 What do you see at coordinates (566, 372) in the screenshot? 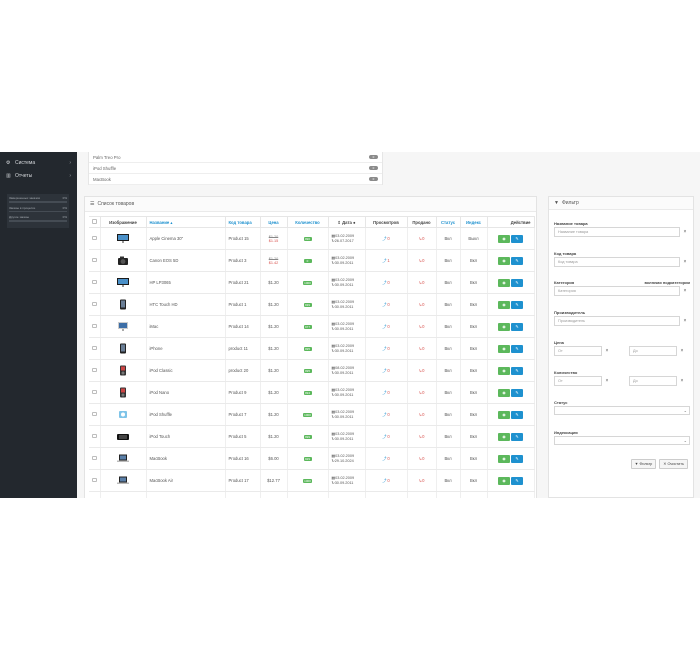
I see `filter-label: Количество` at bounding box center [566, 372].